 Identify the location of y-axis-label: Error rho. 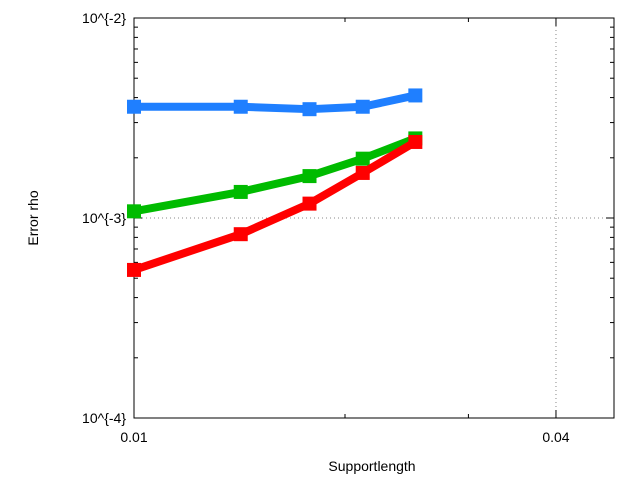
(33, 217).